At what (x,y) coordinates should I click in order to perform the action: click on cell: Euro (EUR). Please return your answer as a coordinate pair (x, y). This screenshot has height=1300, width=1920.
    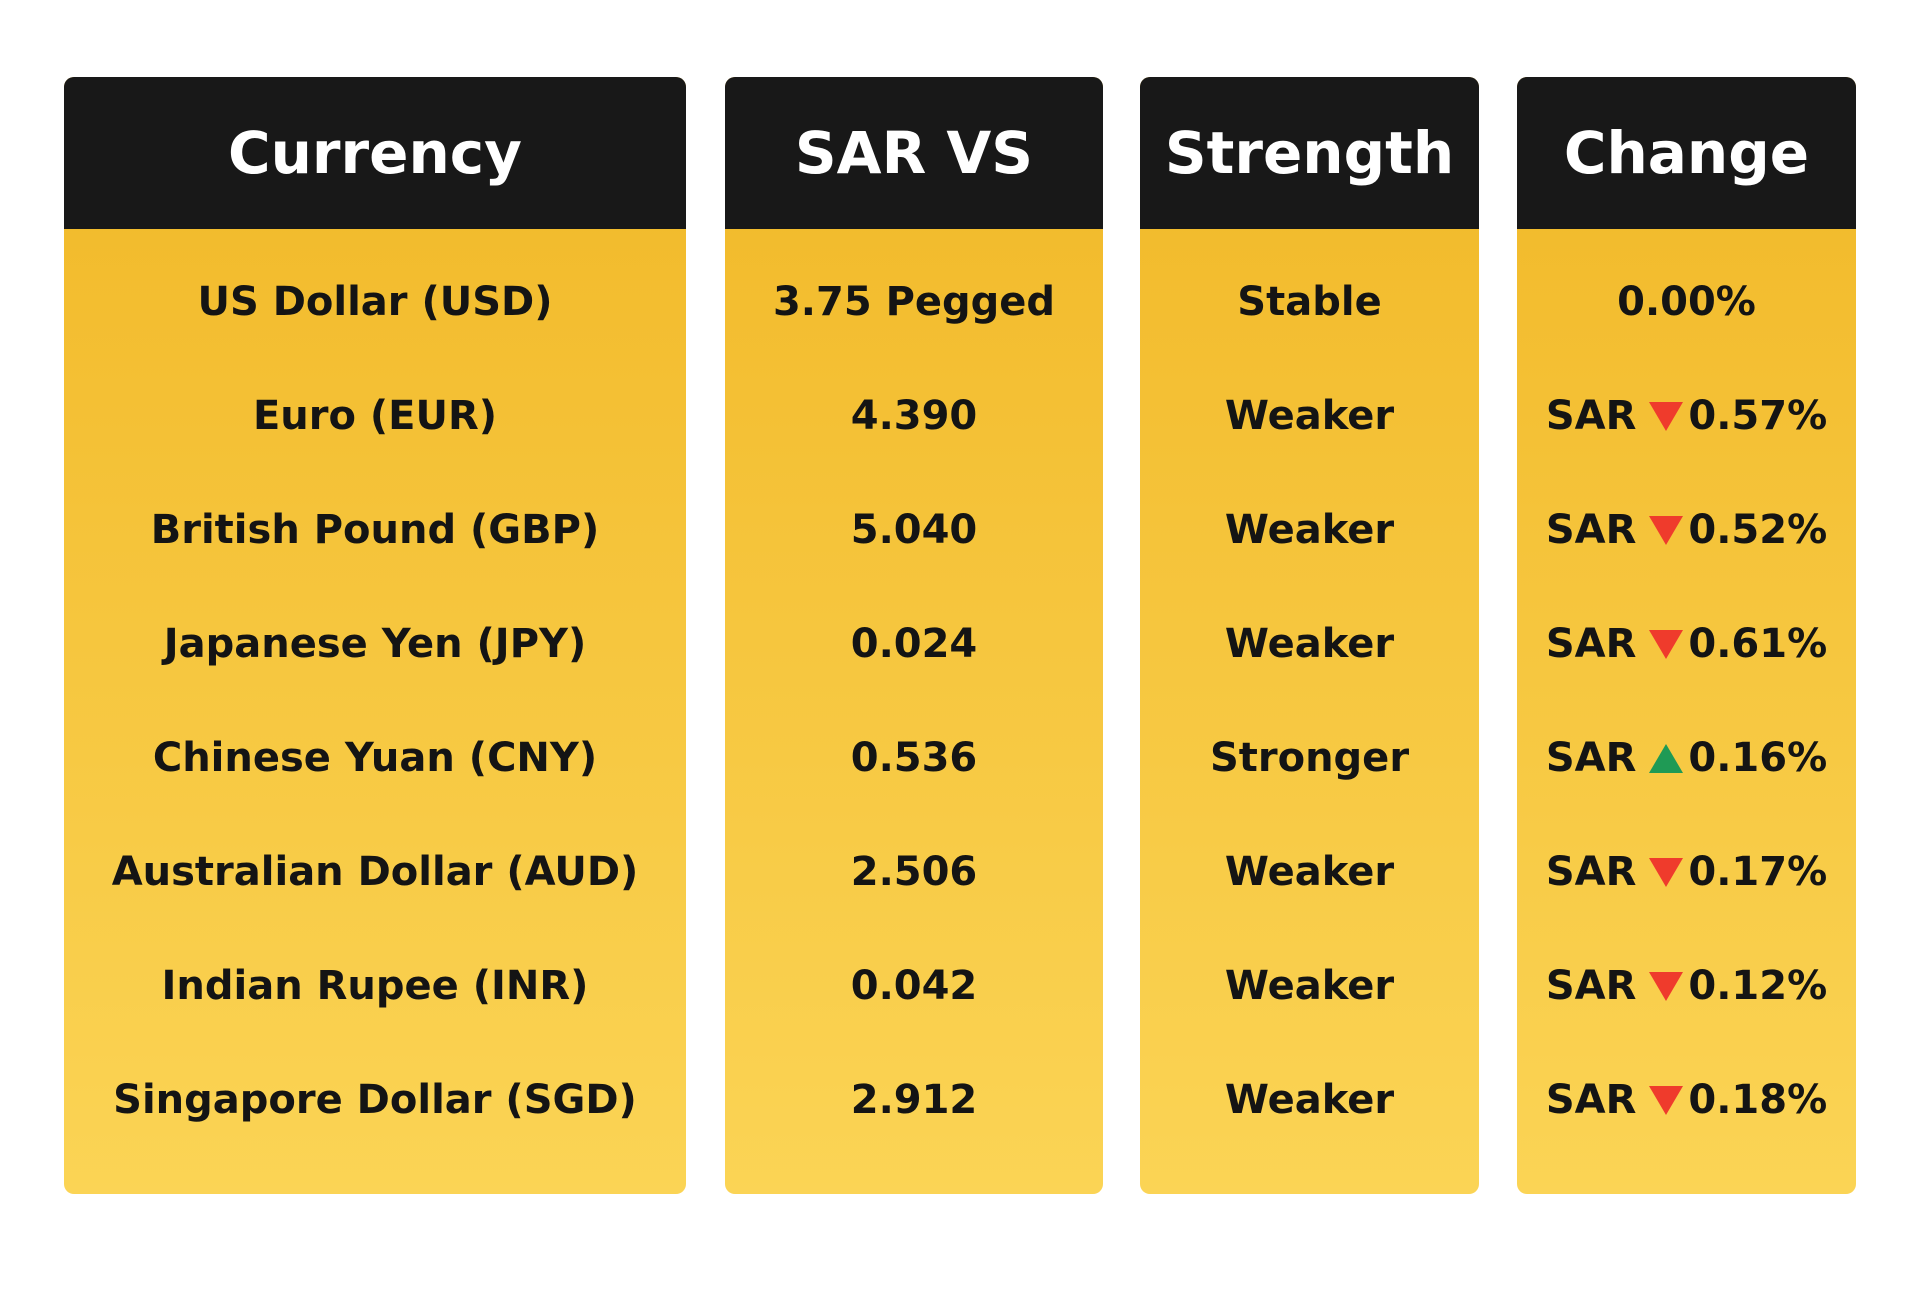
    Looking at the image, I should click on (375, 416).